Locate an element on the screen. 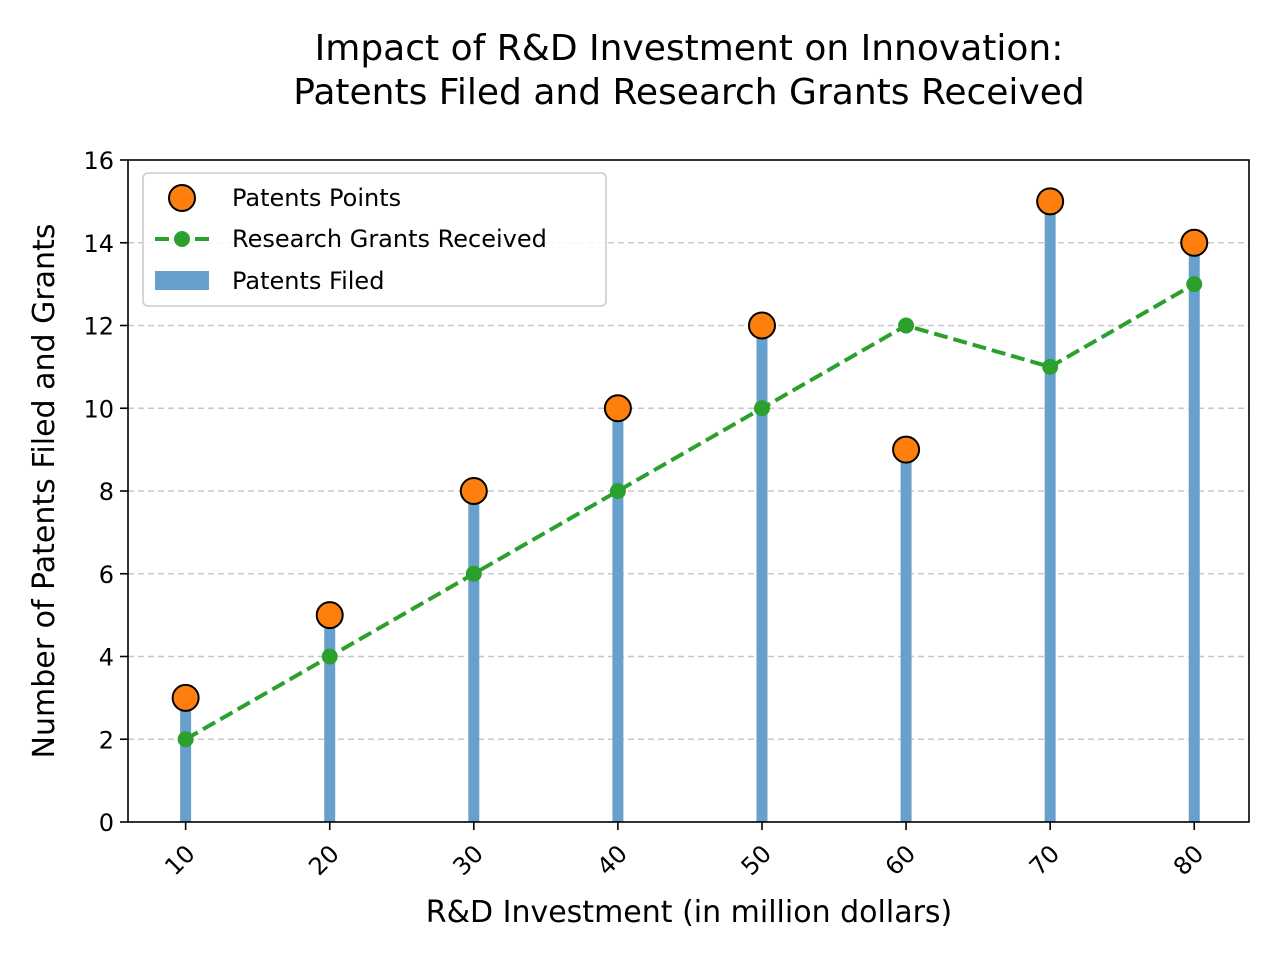  y-tick-label: 8 is located at coordinates (106, 492).